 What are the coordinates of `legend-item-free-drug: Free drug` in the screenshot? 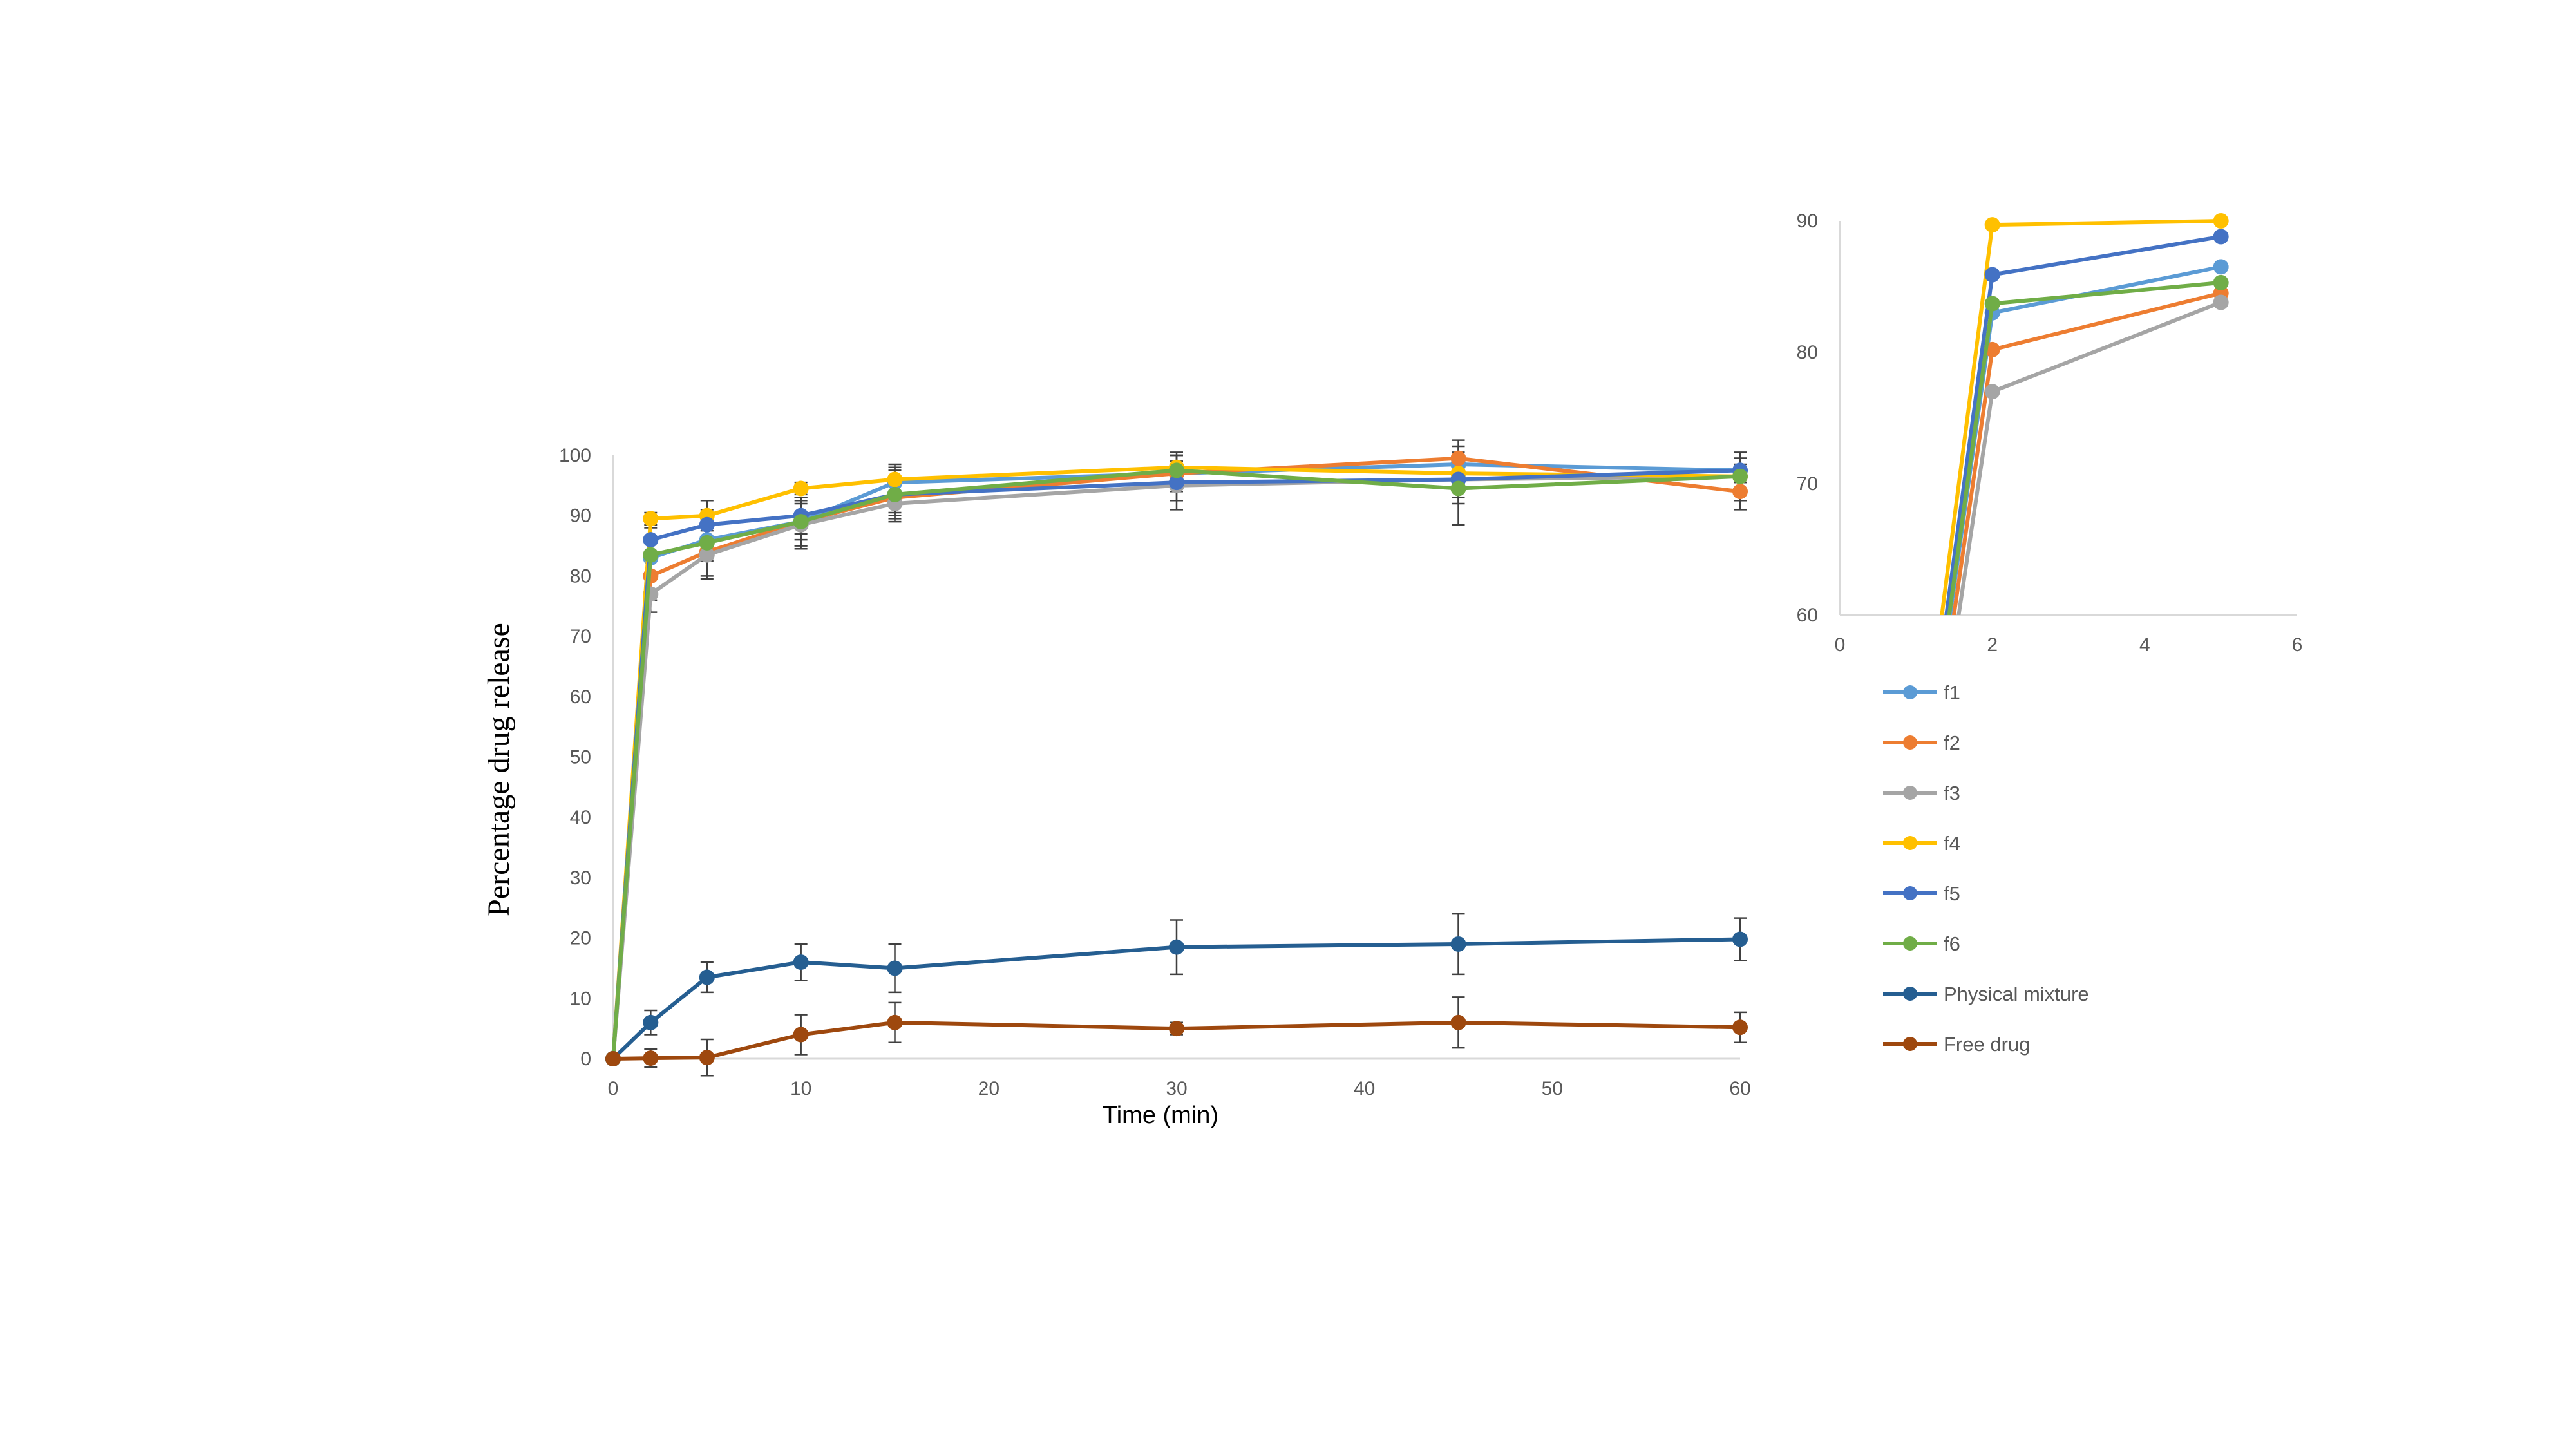 It's located at (1956, 1044).